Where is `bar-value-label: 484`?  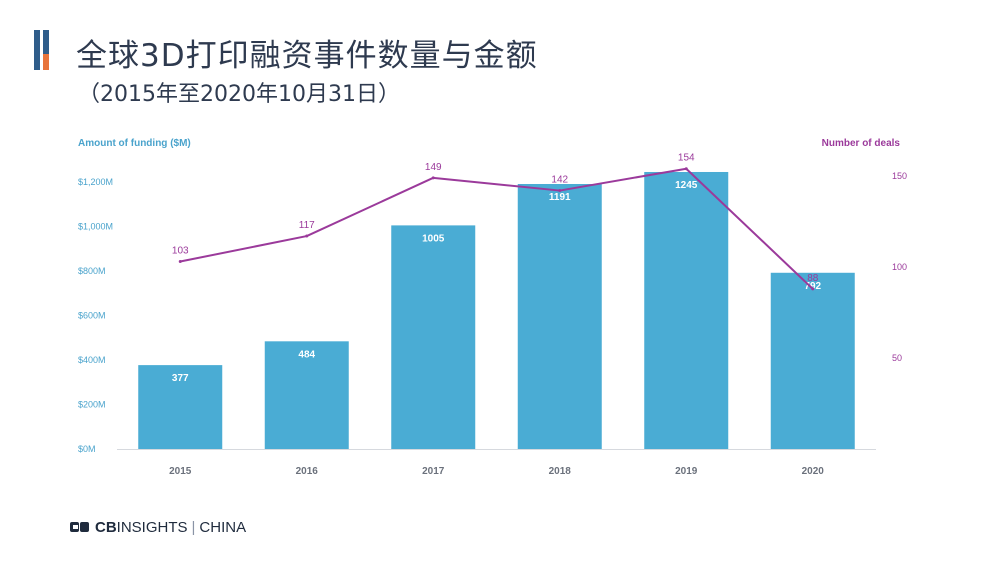 bar-value-label: 484 is located at coordinates (306, 354).